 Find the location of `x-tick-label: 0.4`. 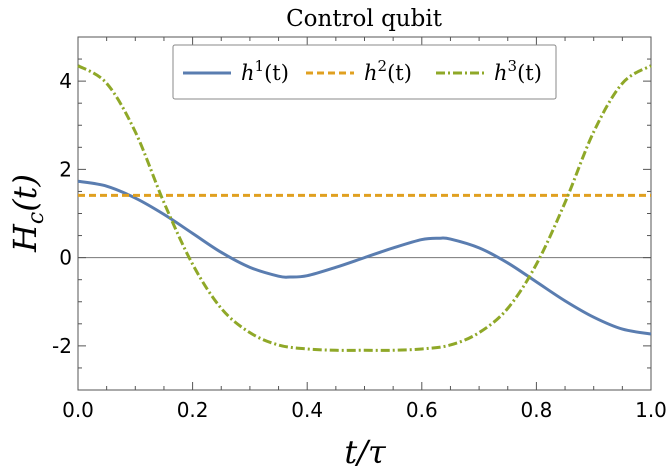

x-tick-label: 0.4 is located at coordinates (307, 410).